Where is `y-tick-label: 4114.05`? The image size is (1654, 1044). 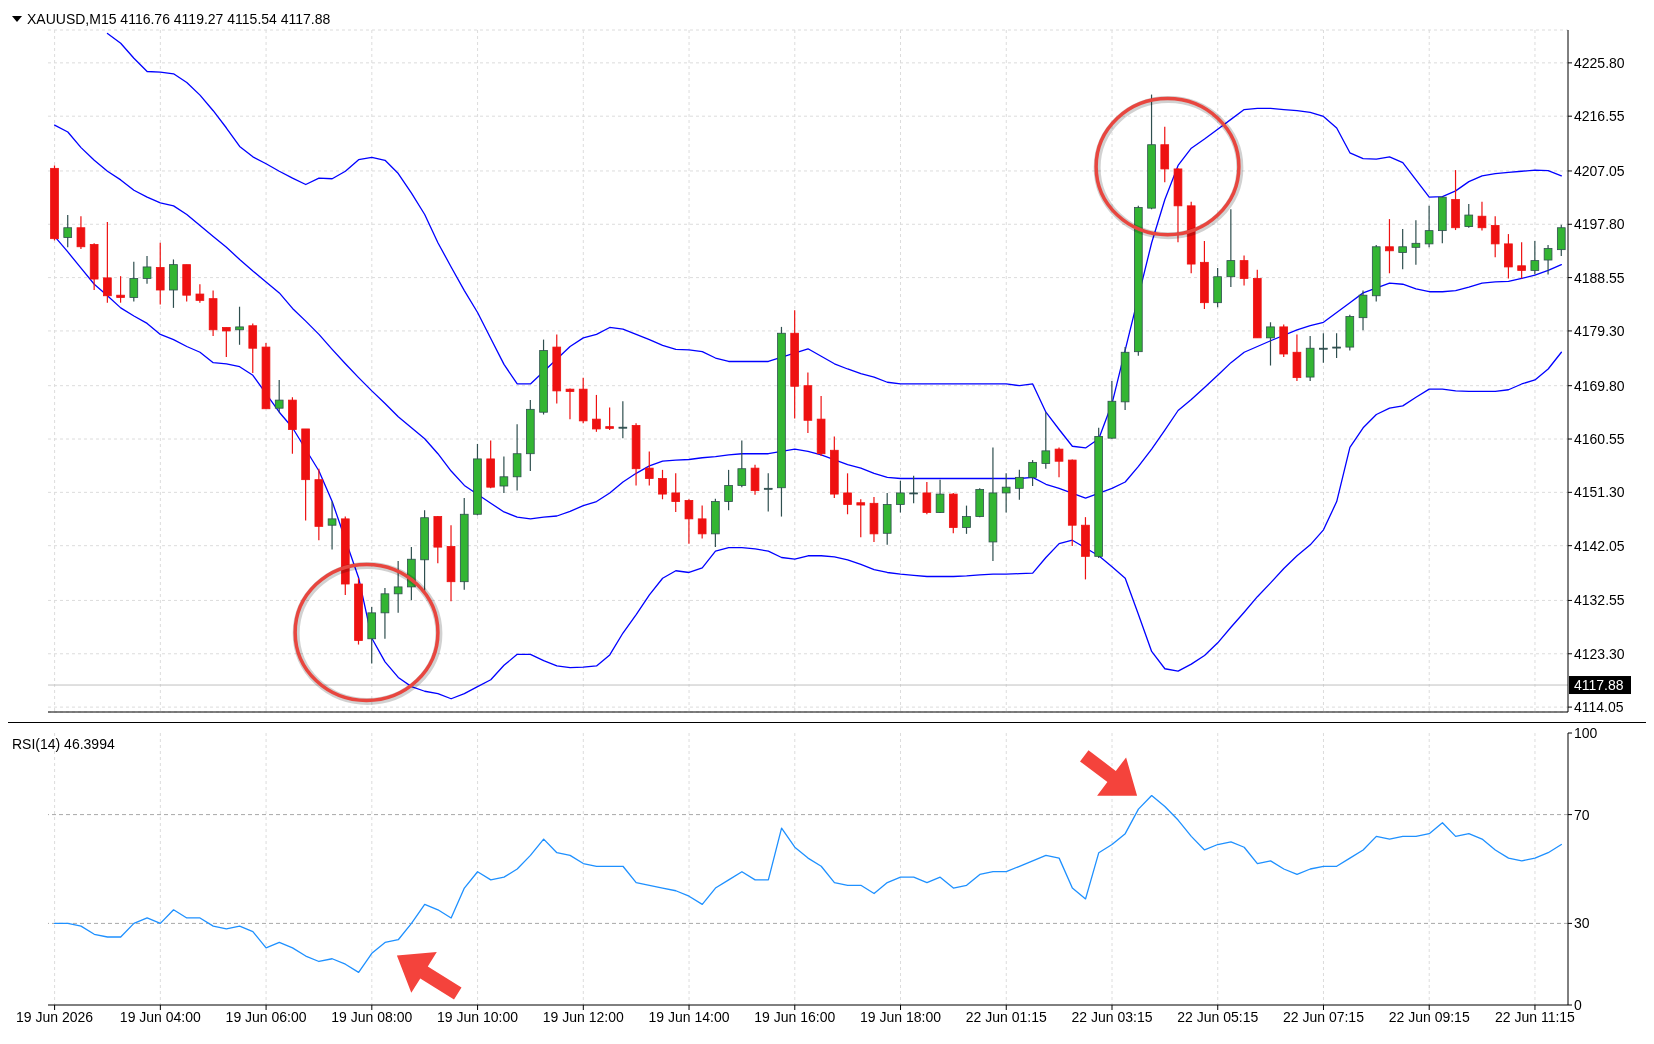
y-tick-label: 4114.05 is located at coordinates (1599, 707).